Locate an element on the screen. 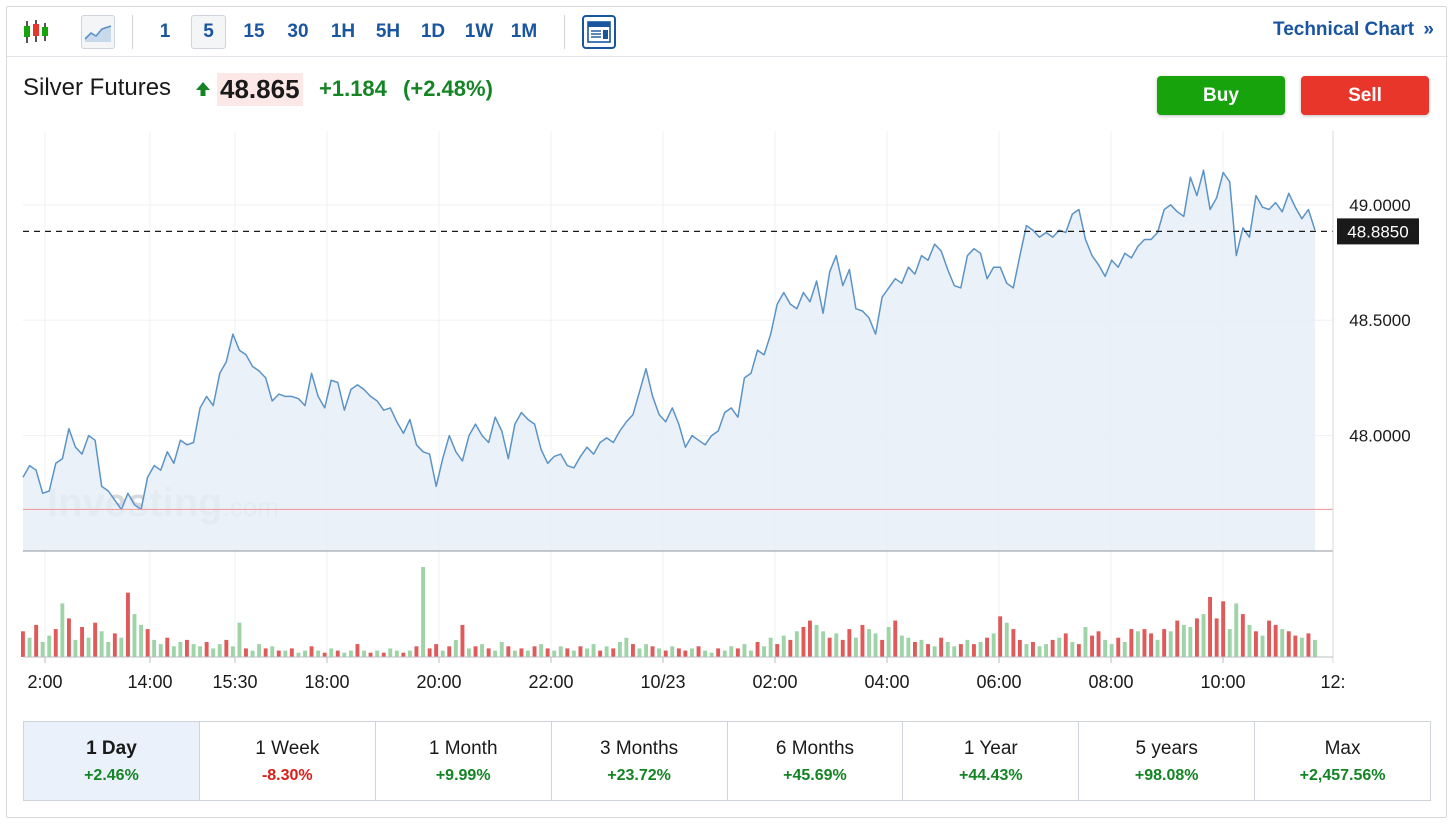 The width and height of the screenshot is (1456, 827). change-percent: (+2.48%) is located at coordinates (448, 88).